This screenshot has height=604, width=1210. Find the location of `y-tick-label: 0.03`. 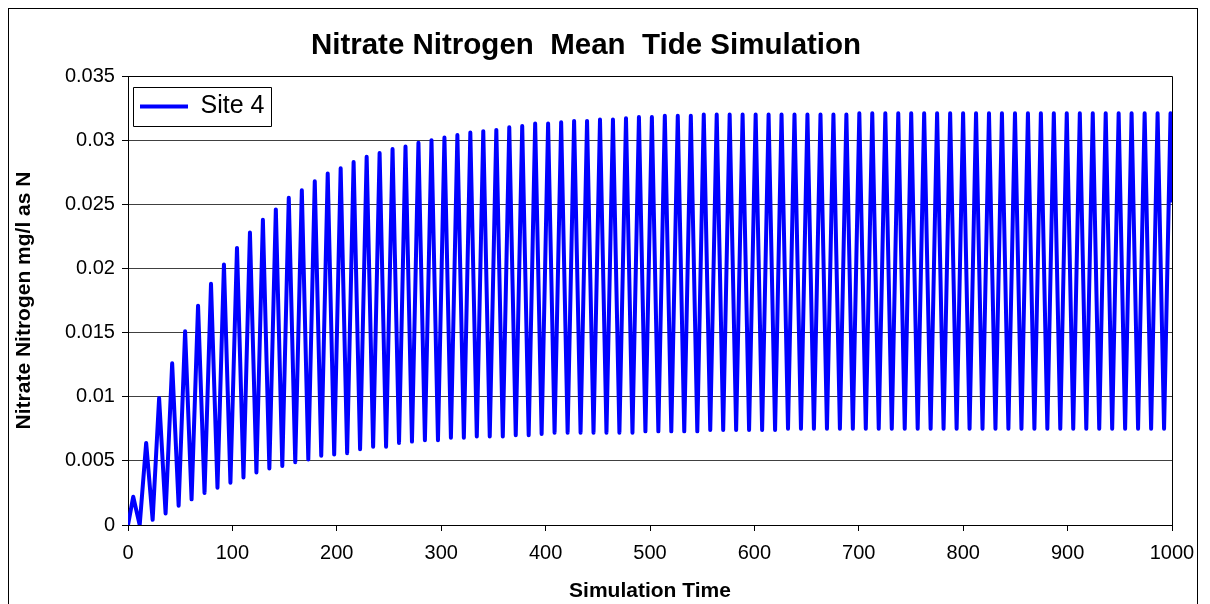

y-tick-label: 0.03 is located at coordinates (95, 138).